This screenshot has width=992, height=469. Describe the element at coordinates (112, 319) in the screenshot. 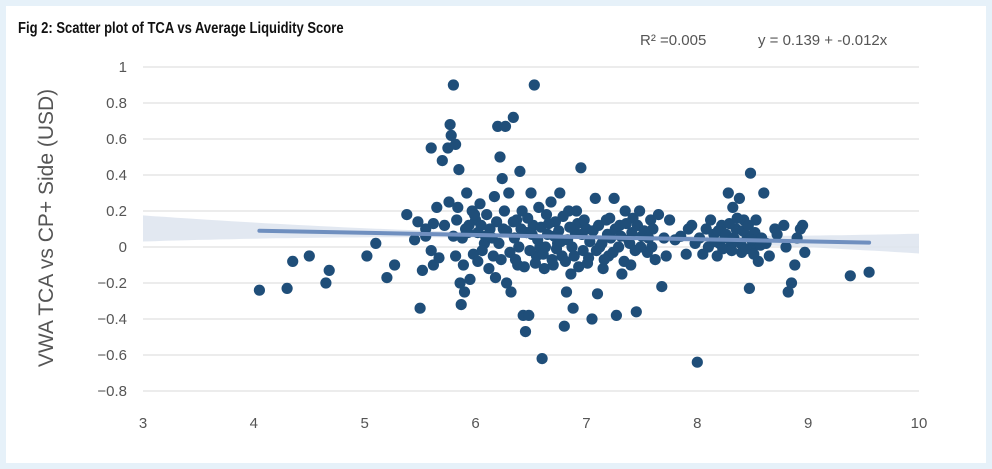

I see `y-tick-label: −0.4` at that location.